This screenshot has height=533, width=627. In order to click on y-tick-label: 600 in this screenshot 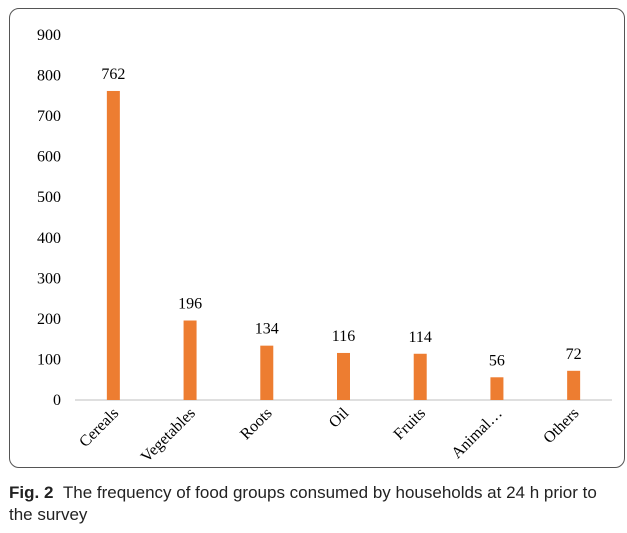, I will do `click(49, 157)`.